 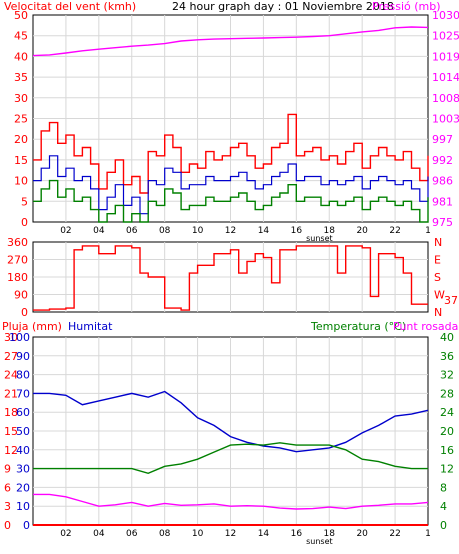 What do you see at coordinates (283, 6) in the screenshot?
I see `chart-title: 24 hour graph day : 01 Noviembre 2018` at bounding box center [283, 6].